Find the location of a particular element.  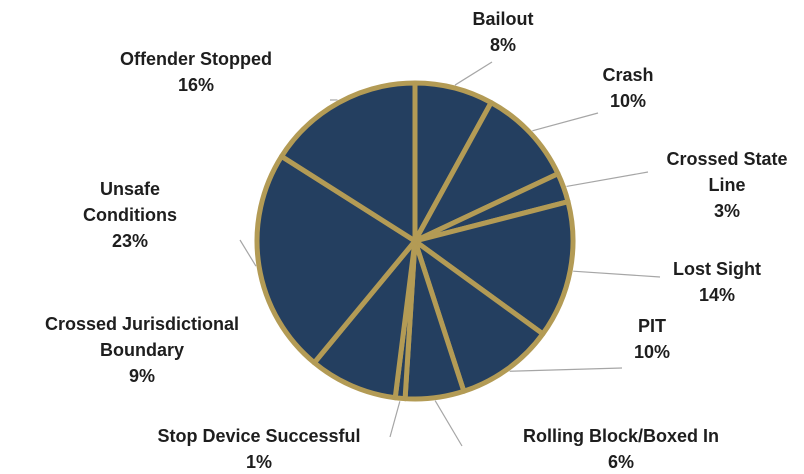

value-label: 14% is located at coordinates (717, 295).